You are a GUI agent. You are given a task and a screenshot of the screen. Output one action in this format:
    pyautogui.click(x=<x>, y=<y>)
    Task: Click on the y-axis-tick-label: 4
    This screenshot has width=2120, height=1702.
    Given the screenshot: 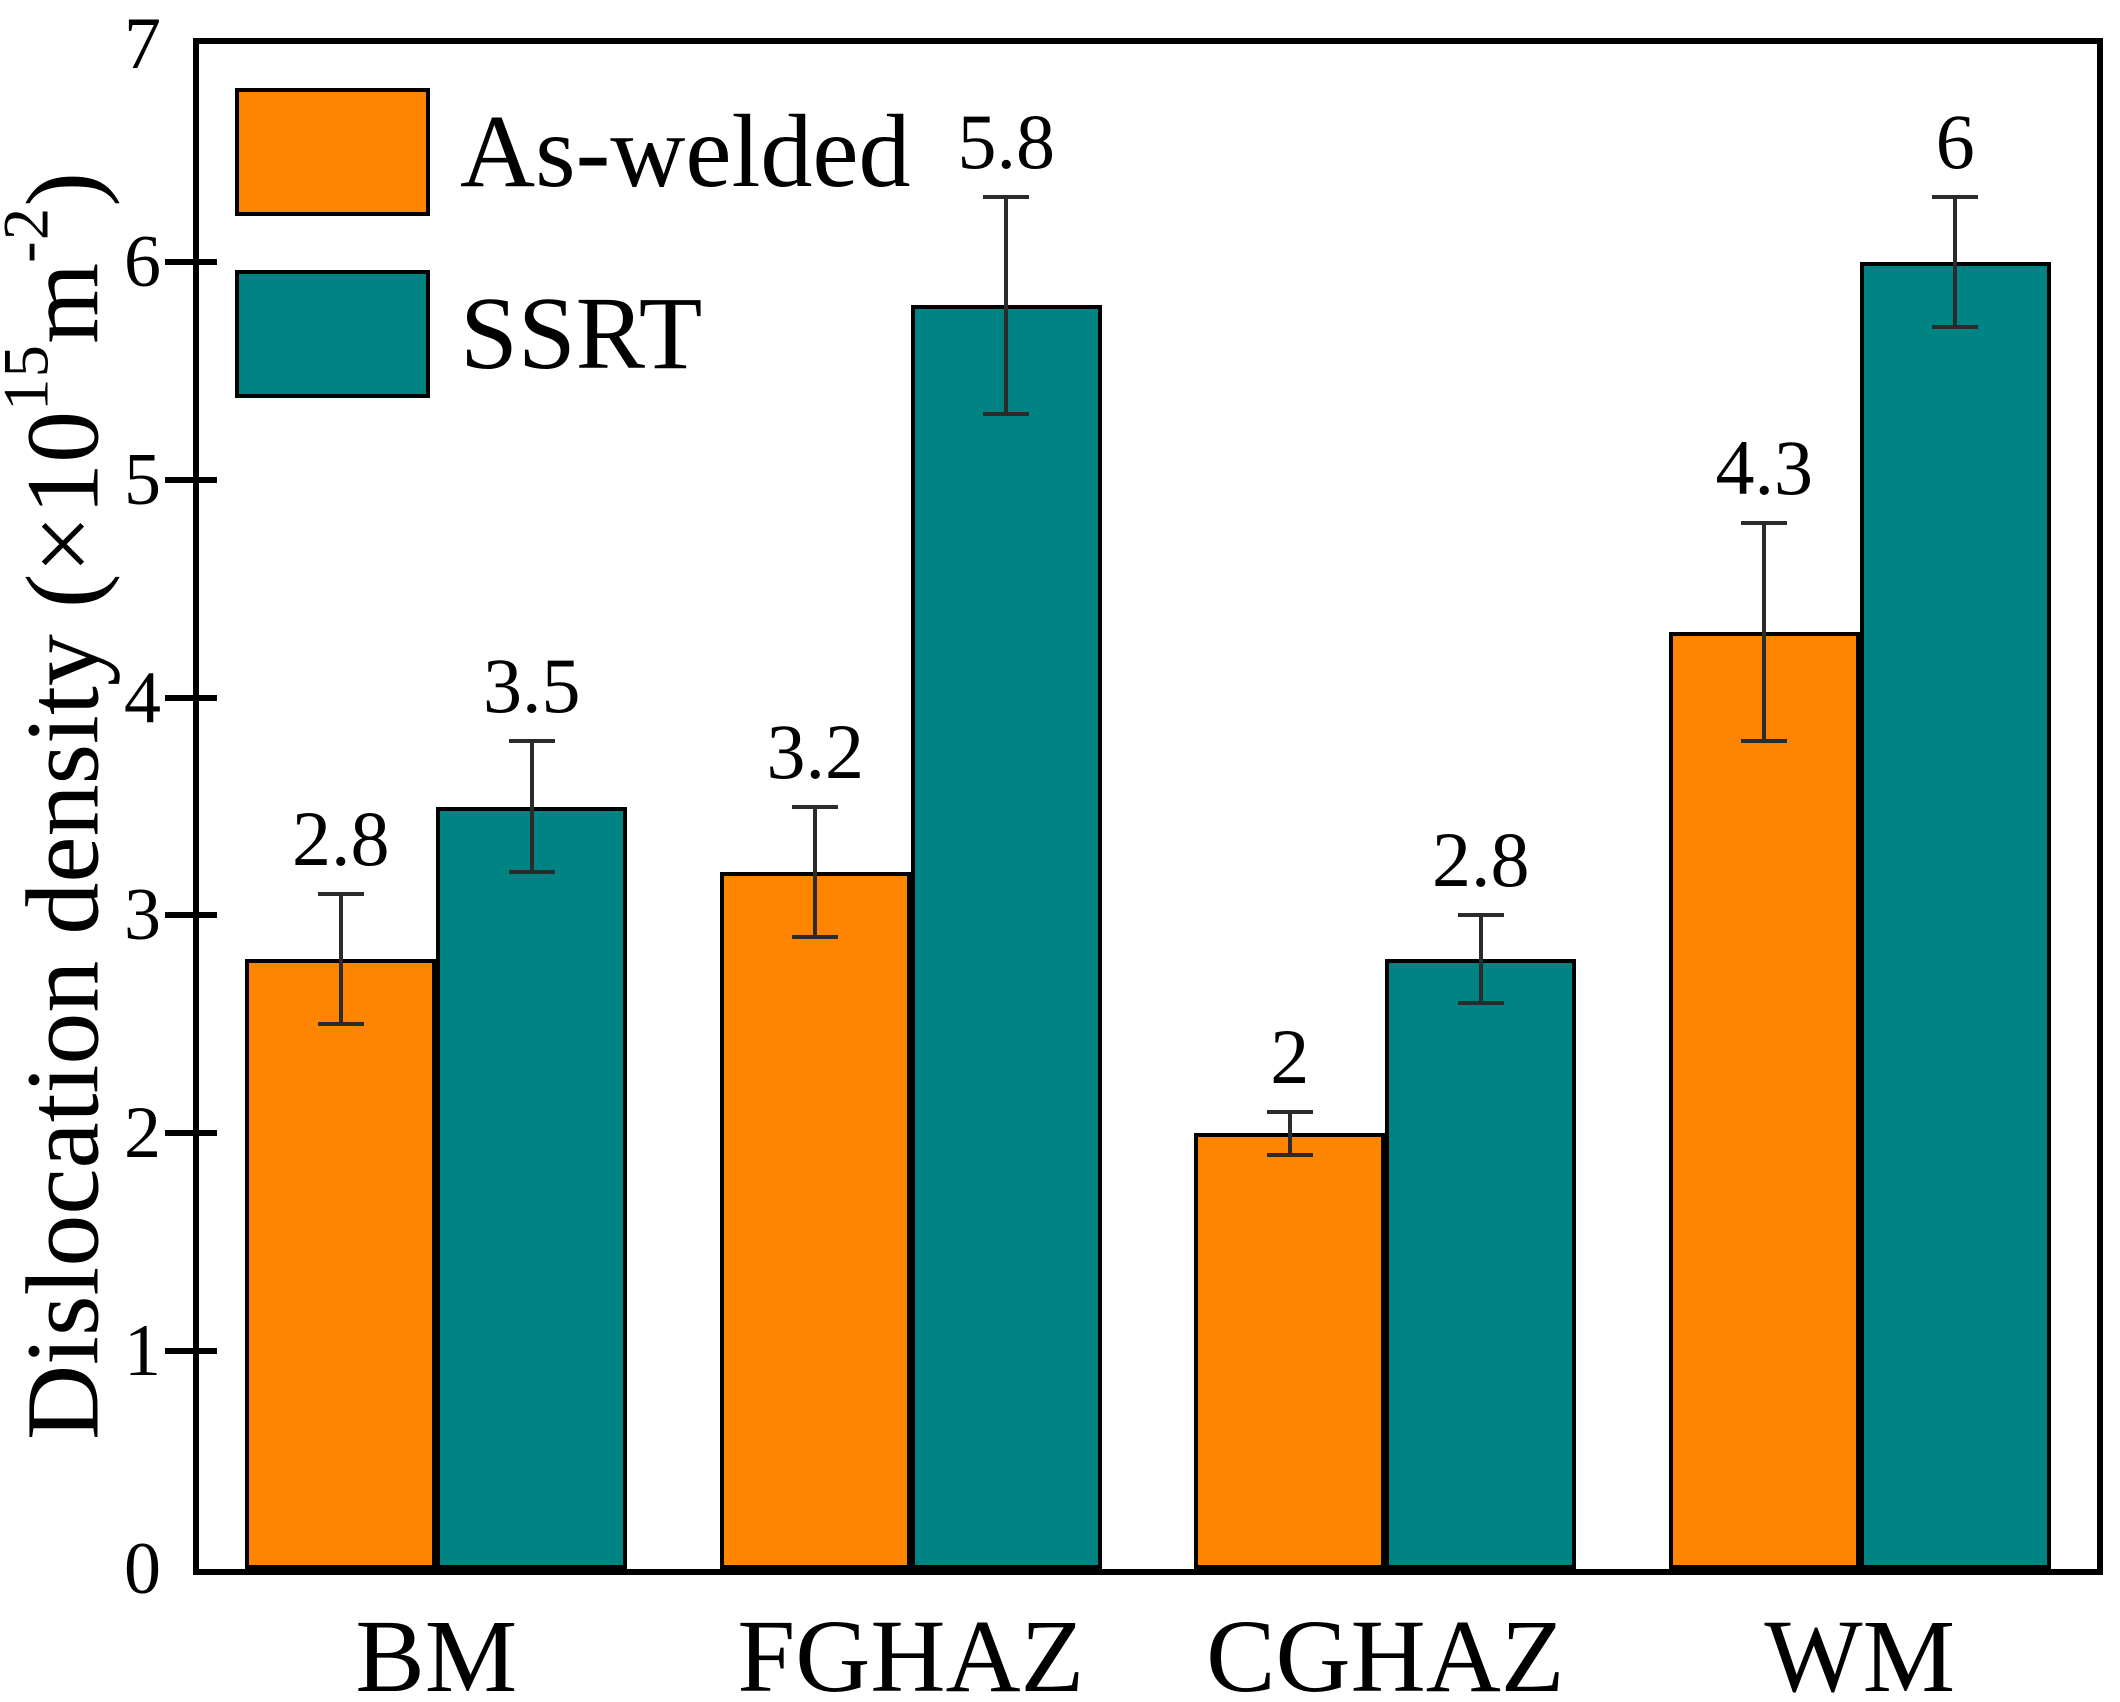 What is the action you would take?
    pyautogui.click(x=142, y=697)
    